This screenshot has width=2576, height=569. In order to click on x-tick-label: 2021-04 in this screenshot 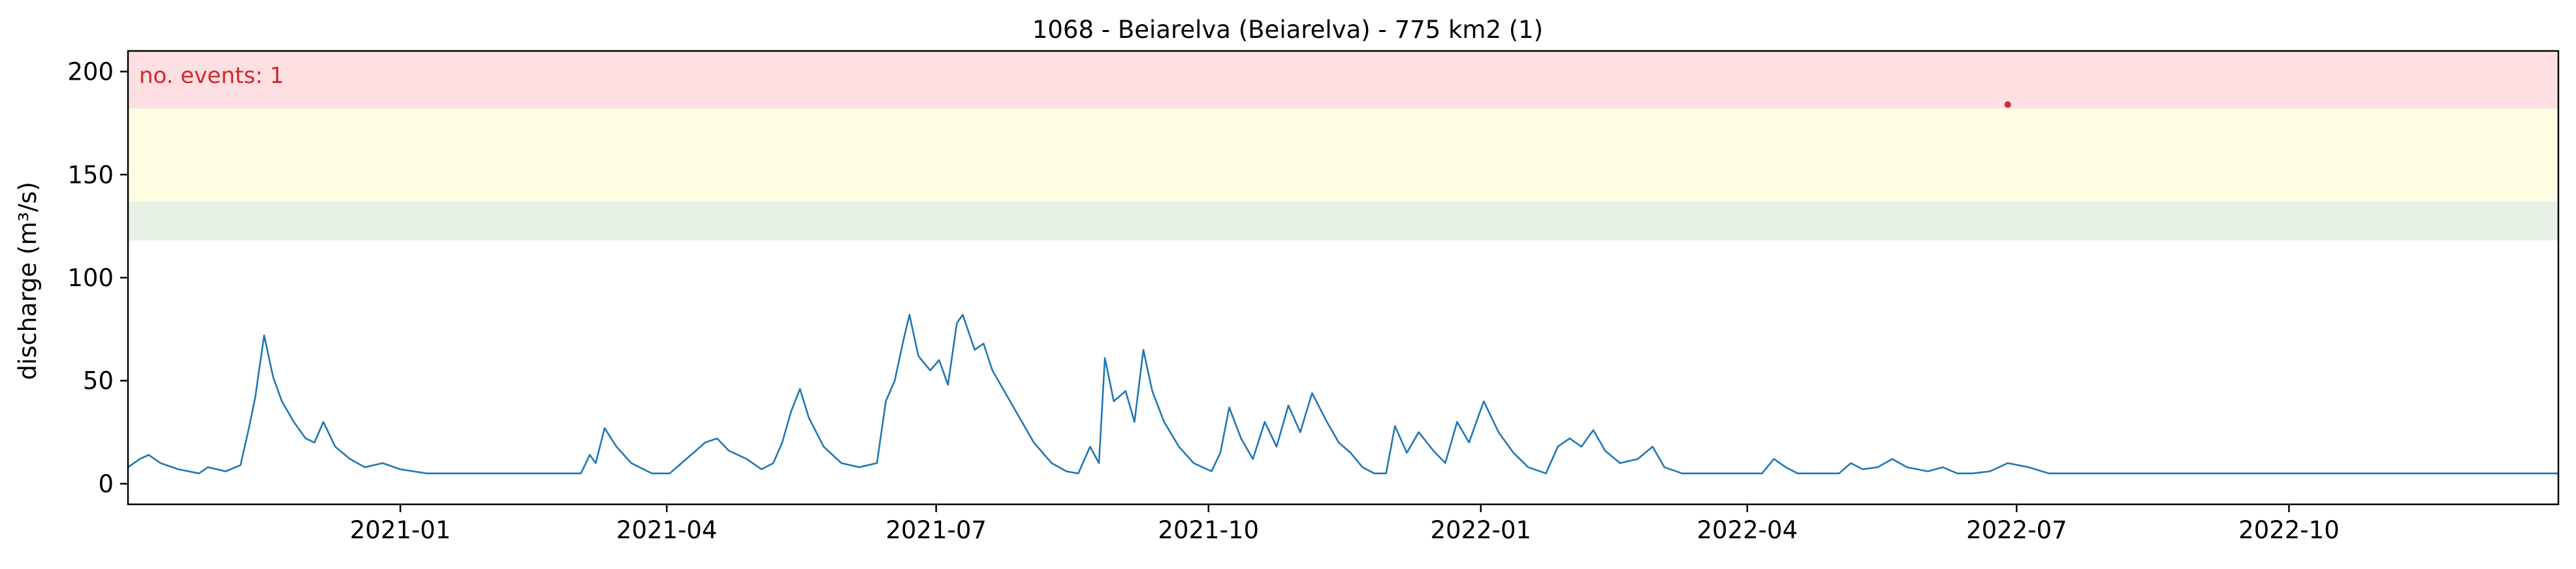, I will do `click(667, 530)`.